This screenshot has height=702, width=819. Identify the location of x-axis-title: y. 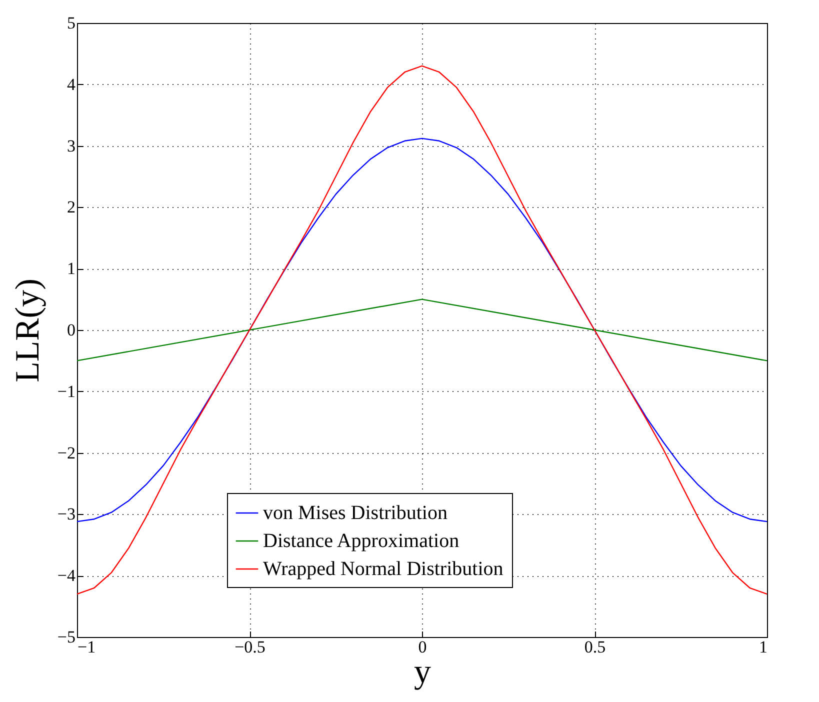
(422, 672).